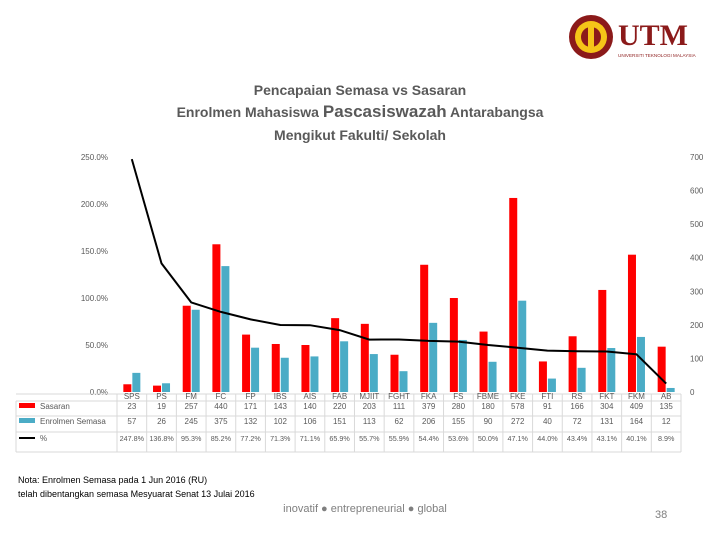  I want to click on table-cell-value: 203, so click(370, 406).